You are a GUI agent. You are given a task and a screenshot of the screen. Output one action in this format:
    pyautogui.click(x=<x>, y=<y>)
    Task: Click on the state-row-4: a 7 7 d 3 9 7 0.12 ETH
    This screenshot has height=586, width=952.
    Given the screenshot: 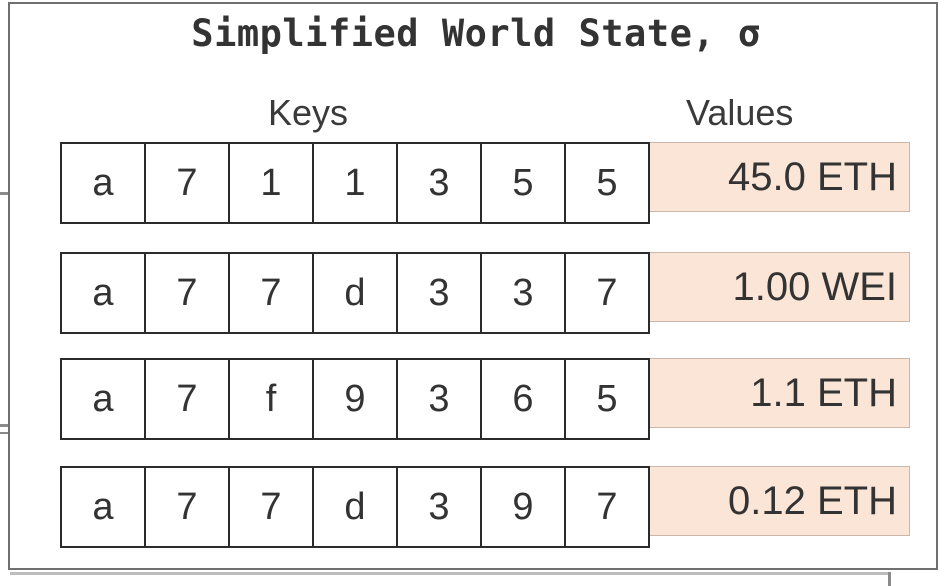 What is the action you would take?
    pyautogui.click(x=485, y=507)
    